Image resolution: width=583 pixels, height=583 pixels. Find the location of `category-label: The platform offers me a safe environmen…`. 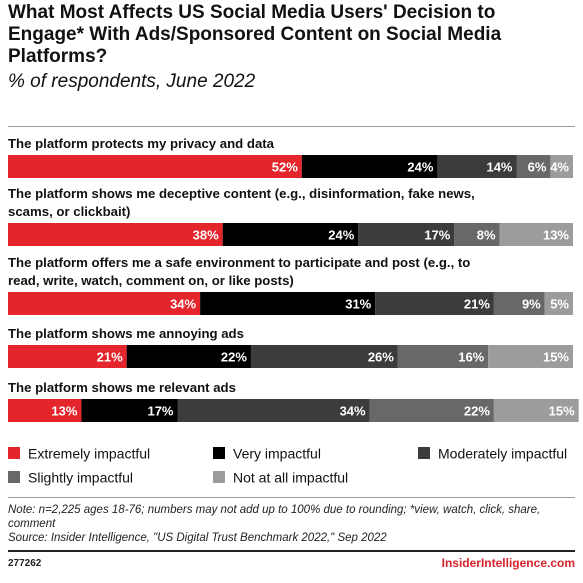

category-label: The platform offers me a safe environmen… is located at coordinates (239, 262).